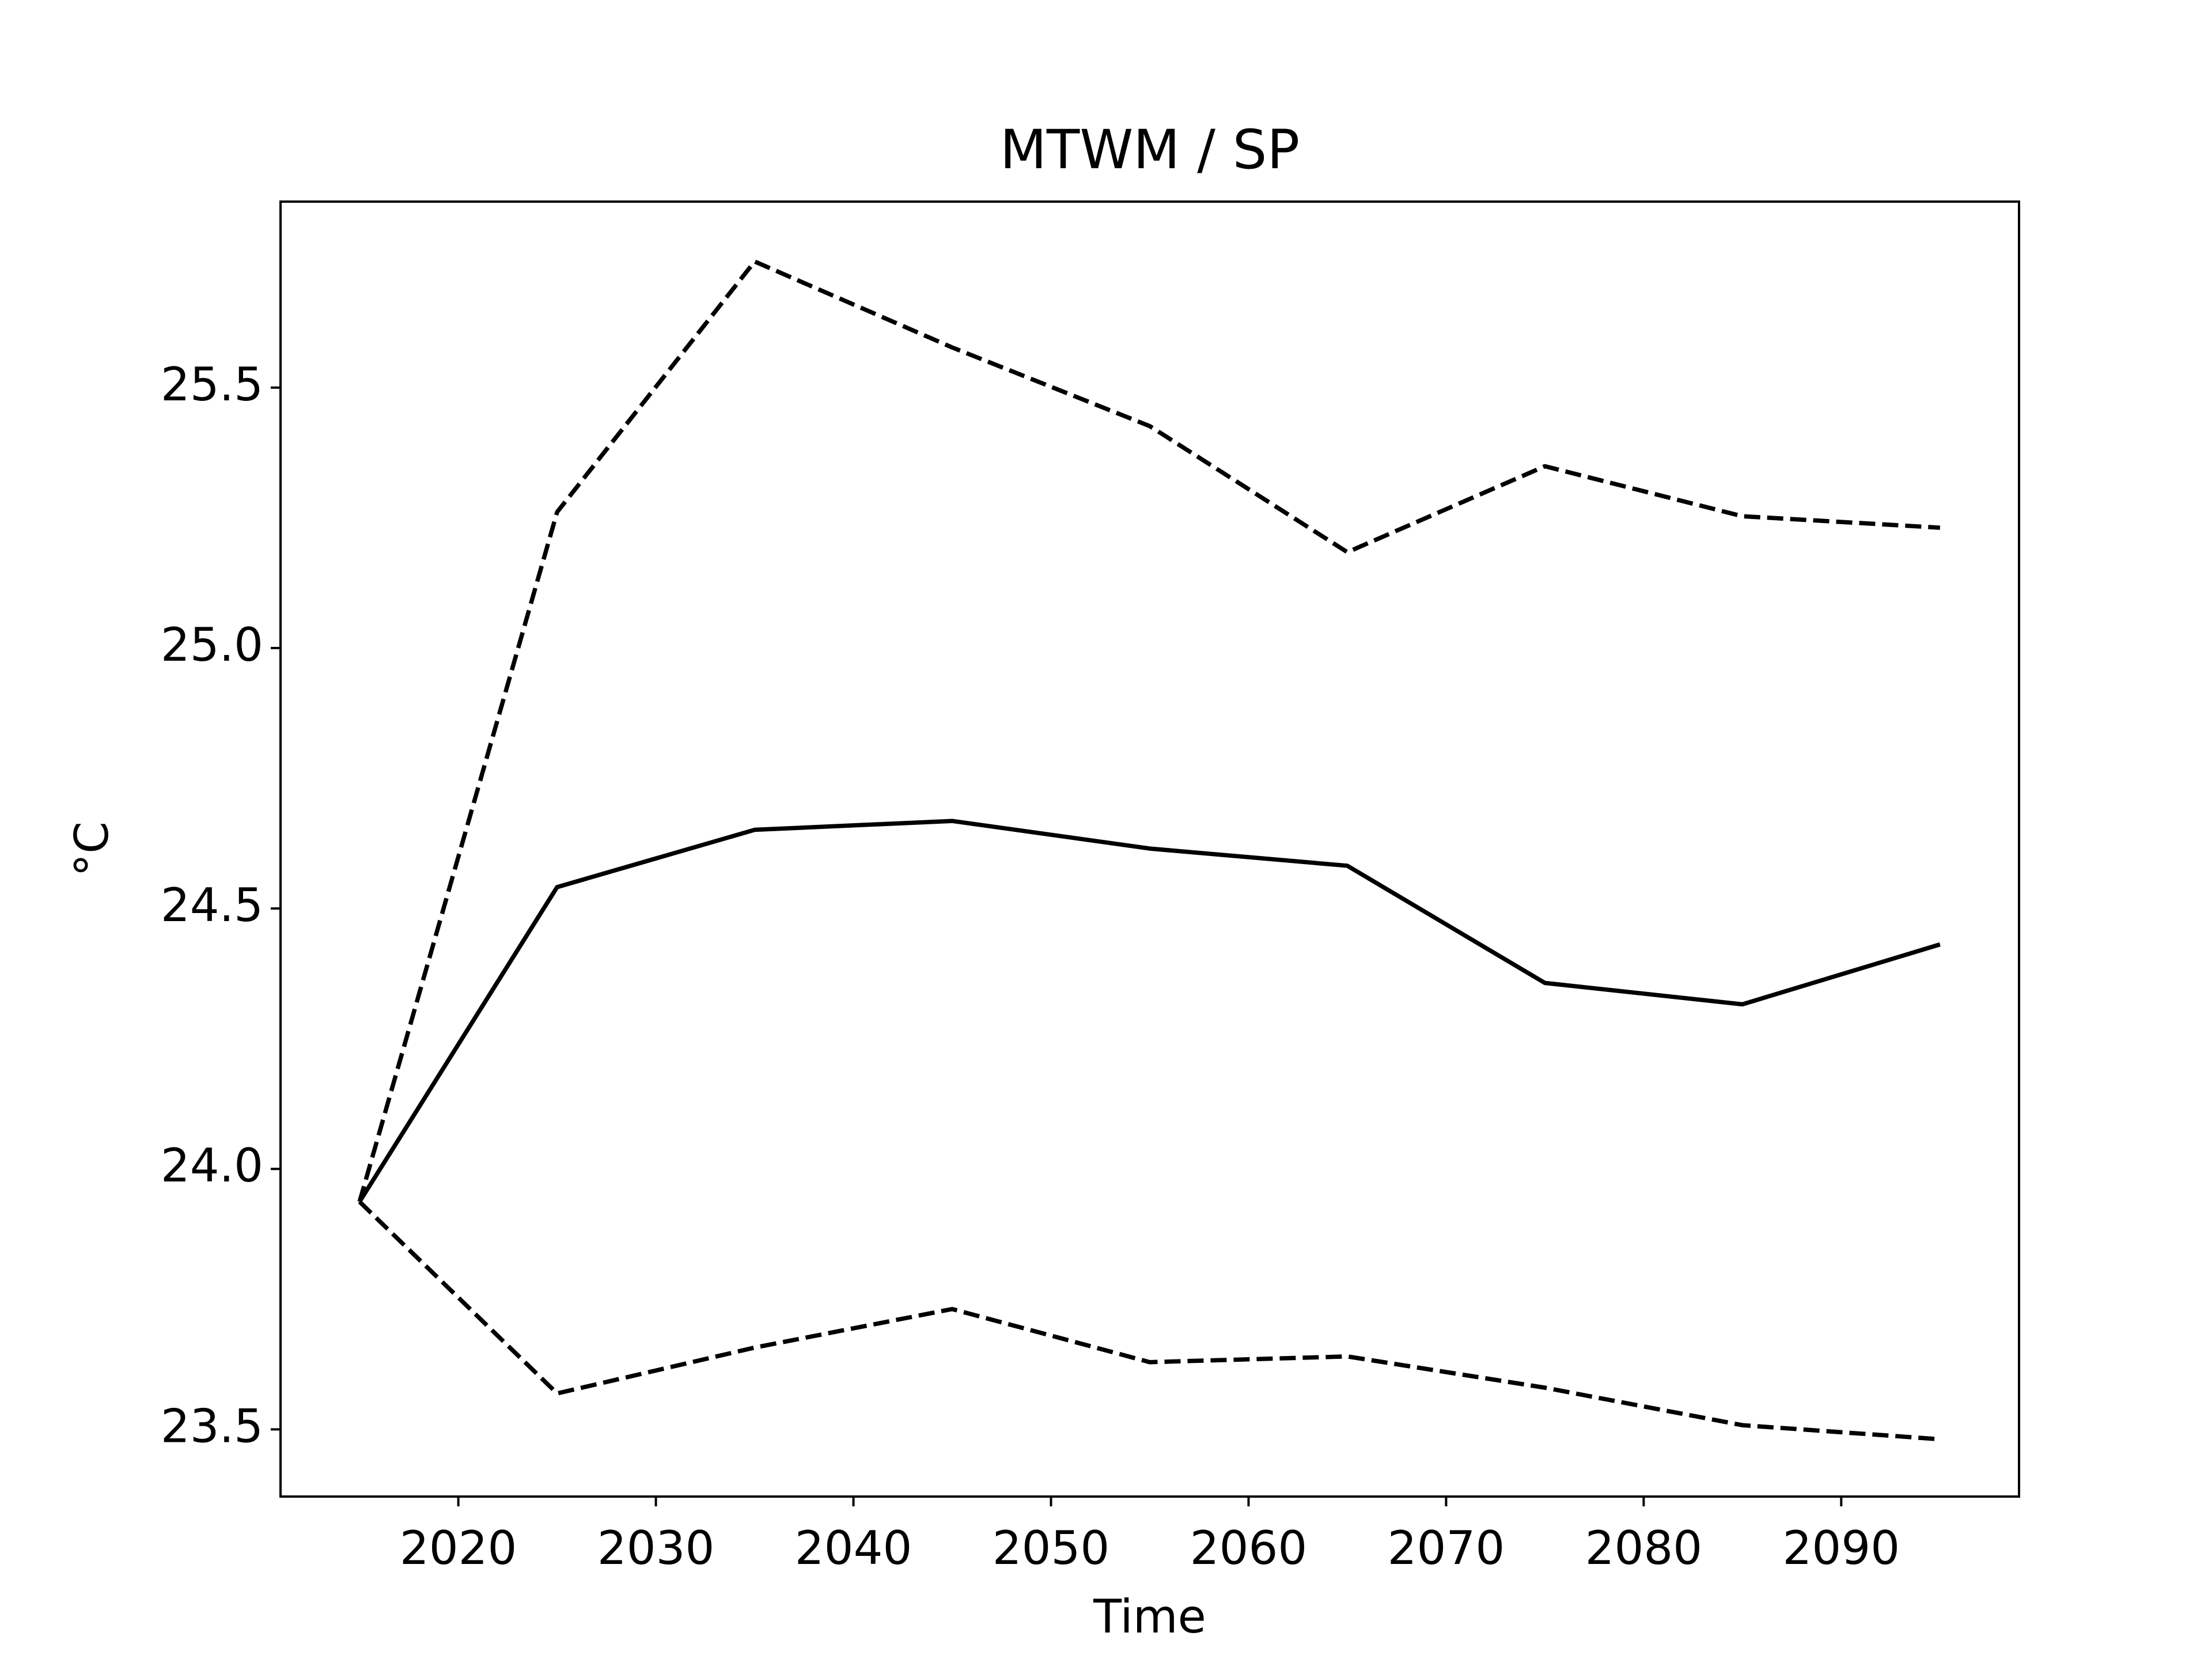 This screenshot has height=1659, width=2212. I want to click on x-tick-label: 2020, so click(458, 1548).